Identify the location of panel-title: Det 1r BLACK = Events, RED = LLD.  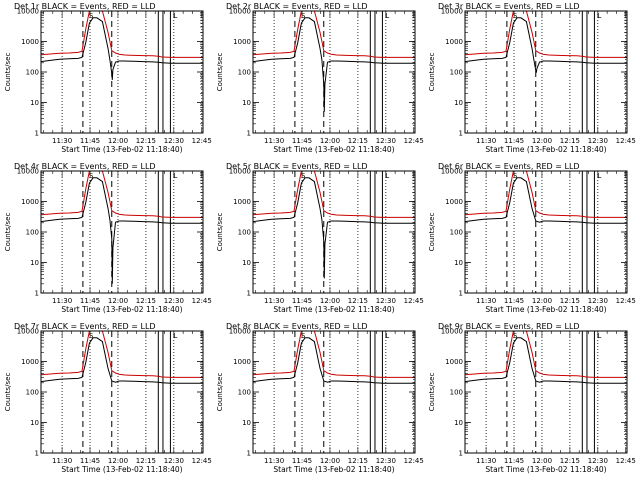
(85, 6).